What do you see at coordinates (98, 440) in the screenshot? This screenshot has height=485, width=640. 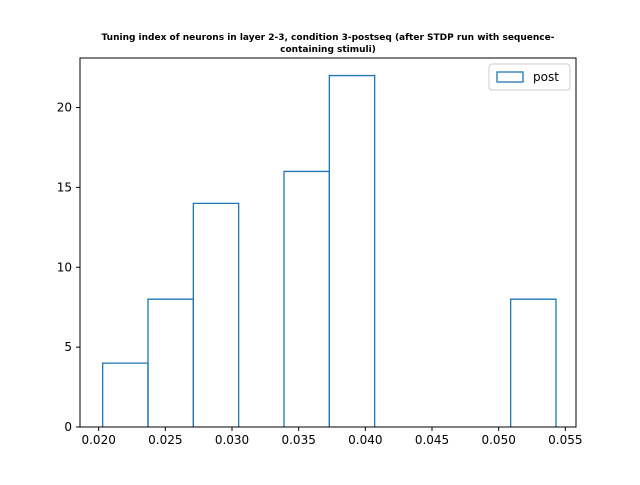 I see `x-tick-label: 0.020` at bounding box center [98, 440].